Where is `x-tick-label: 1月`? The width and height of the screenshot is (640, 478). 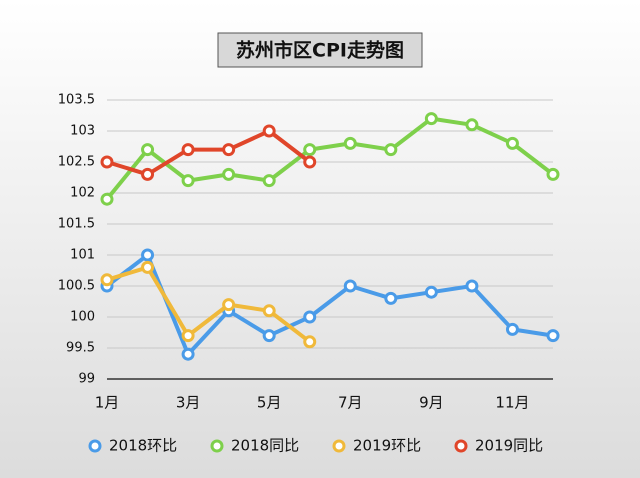 x-tick-label: 1月 is located at coordinates (107, 403).